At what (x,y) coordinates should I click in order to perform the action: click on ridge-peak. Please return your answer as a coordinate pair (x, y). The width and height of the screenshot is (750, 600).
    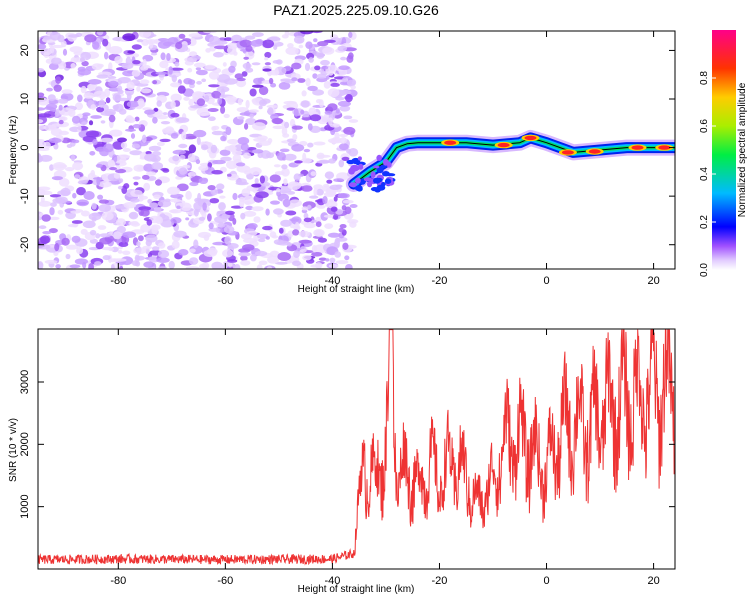
    Looking at the image, I should click on (567, 152).